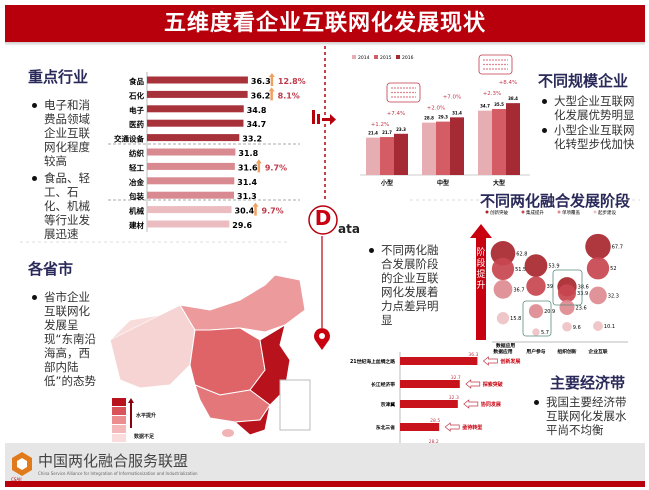 This screenshot has height=490, width=649. I want to click on bullet: 大型企业互联网化发展优势明显, so click(590, 108).